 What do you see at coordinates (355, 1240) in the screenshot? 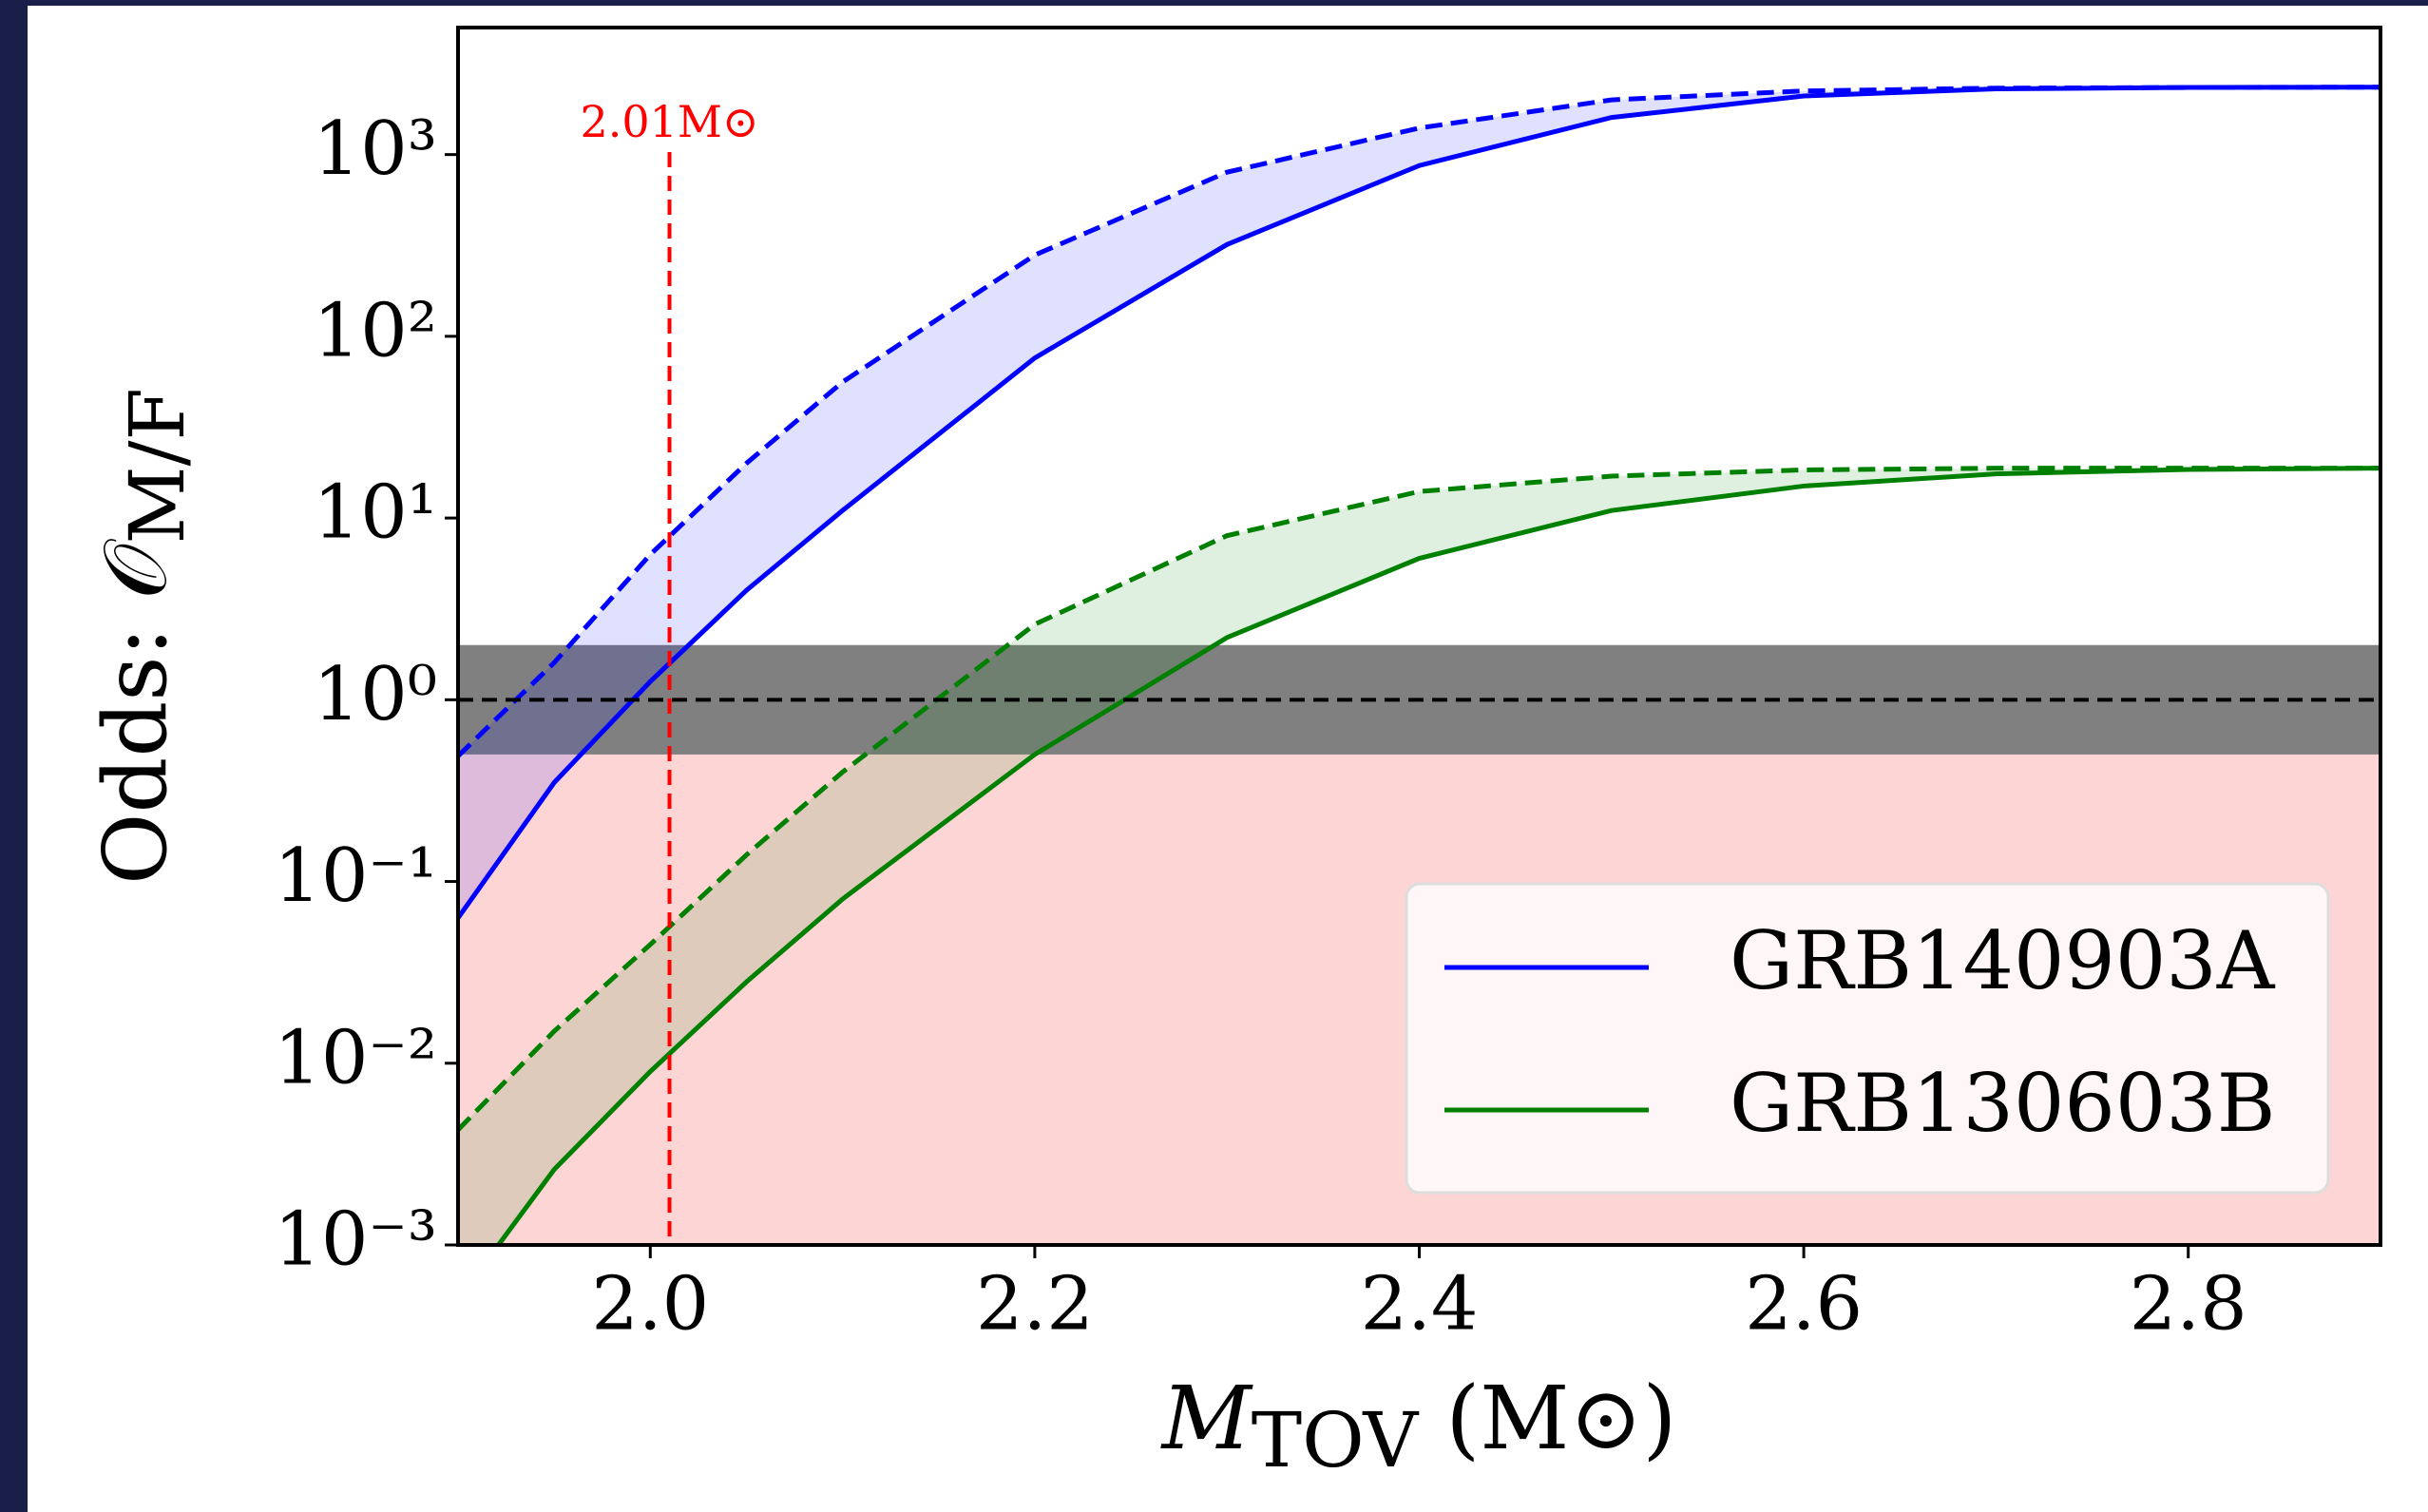
I see `y-tick-label: 10⁻³` at bounding box center [355, 1240].